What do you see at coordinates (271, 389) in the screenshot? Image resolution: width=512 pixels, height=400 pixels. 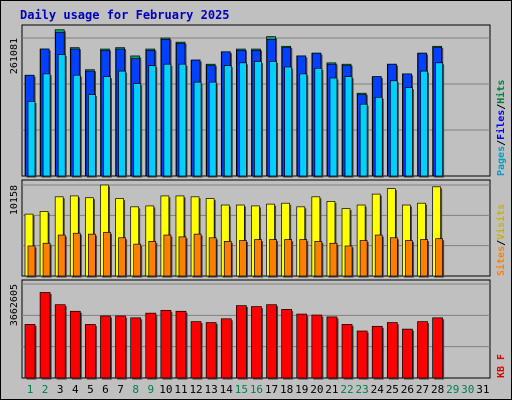 I see `day-label: 17` at bounding box center [271, 389].